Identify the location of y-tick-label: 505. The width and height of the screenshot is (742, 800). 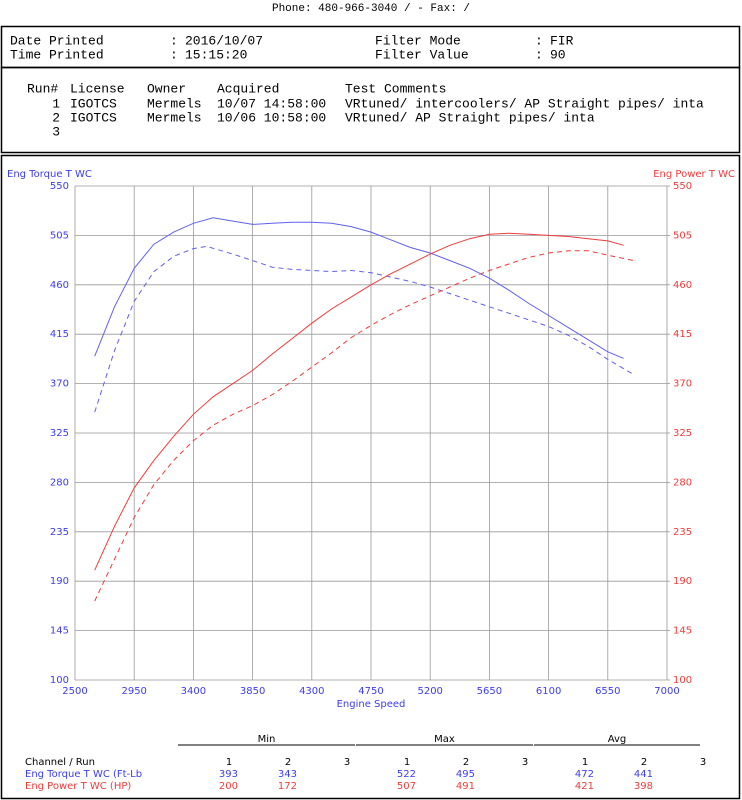
(59, 235).